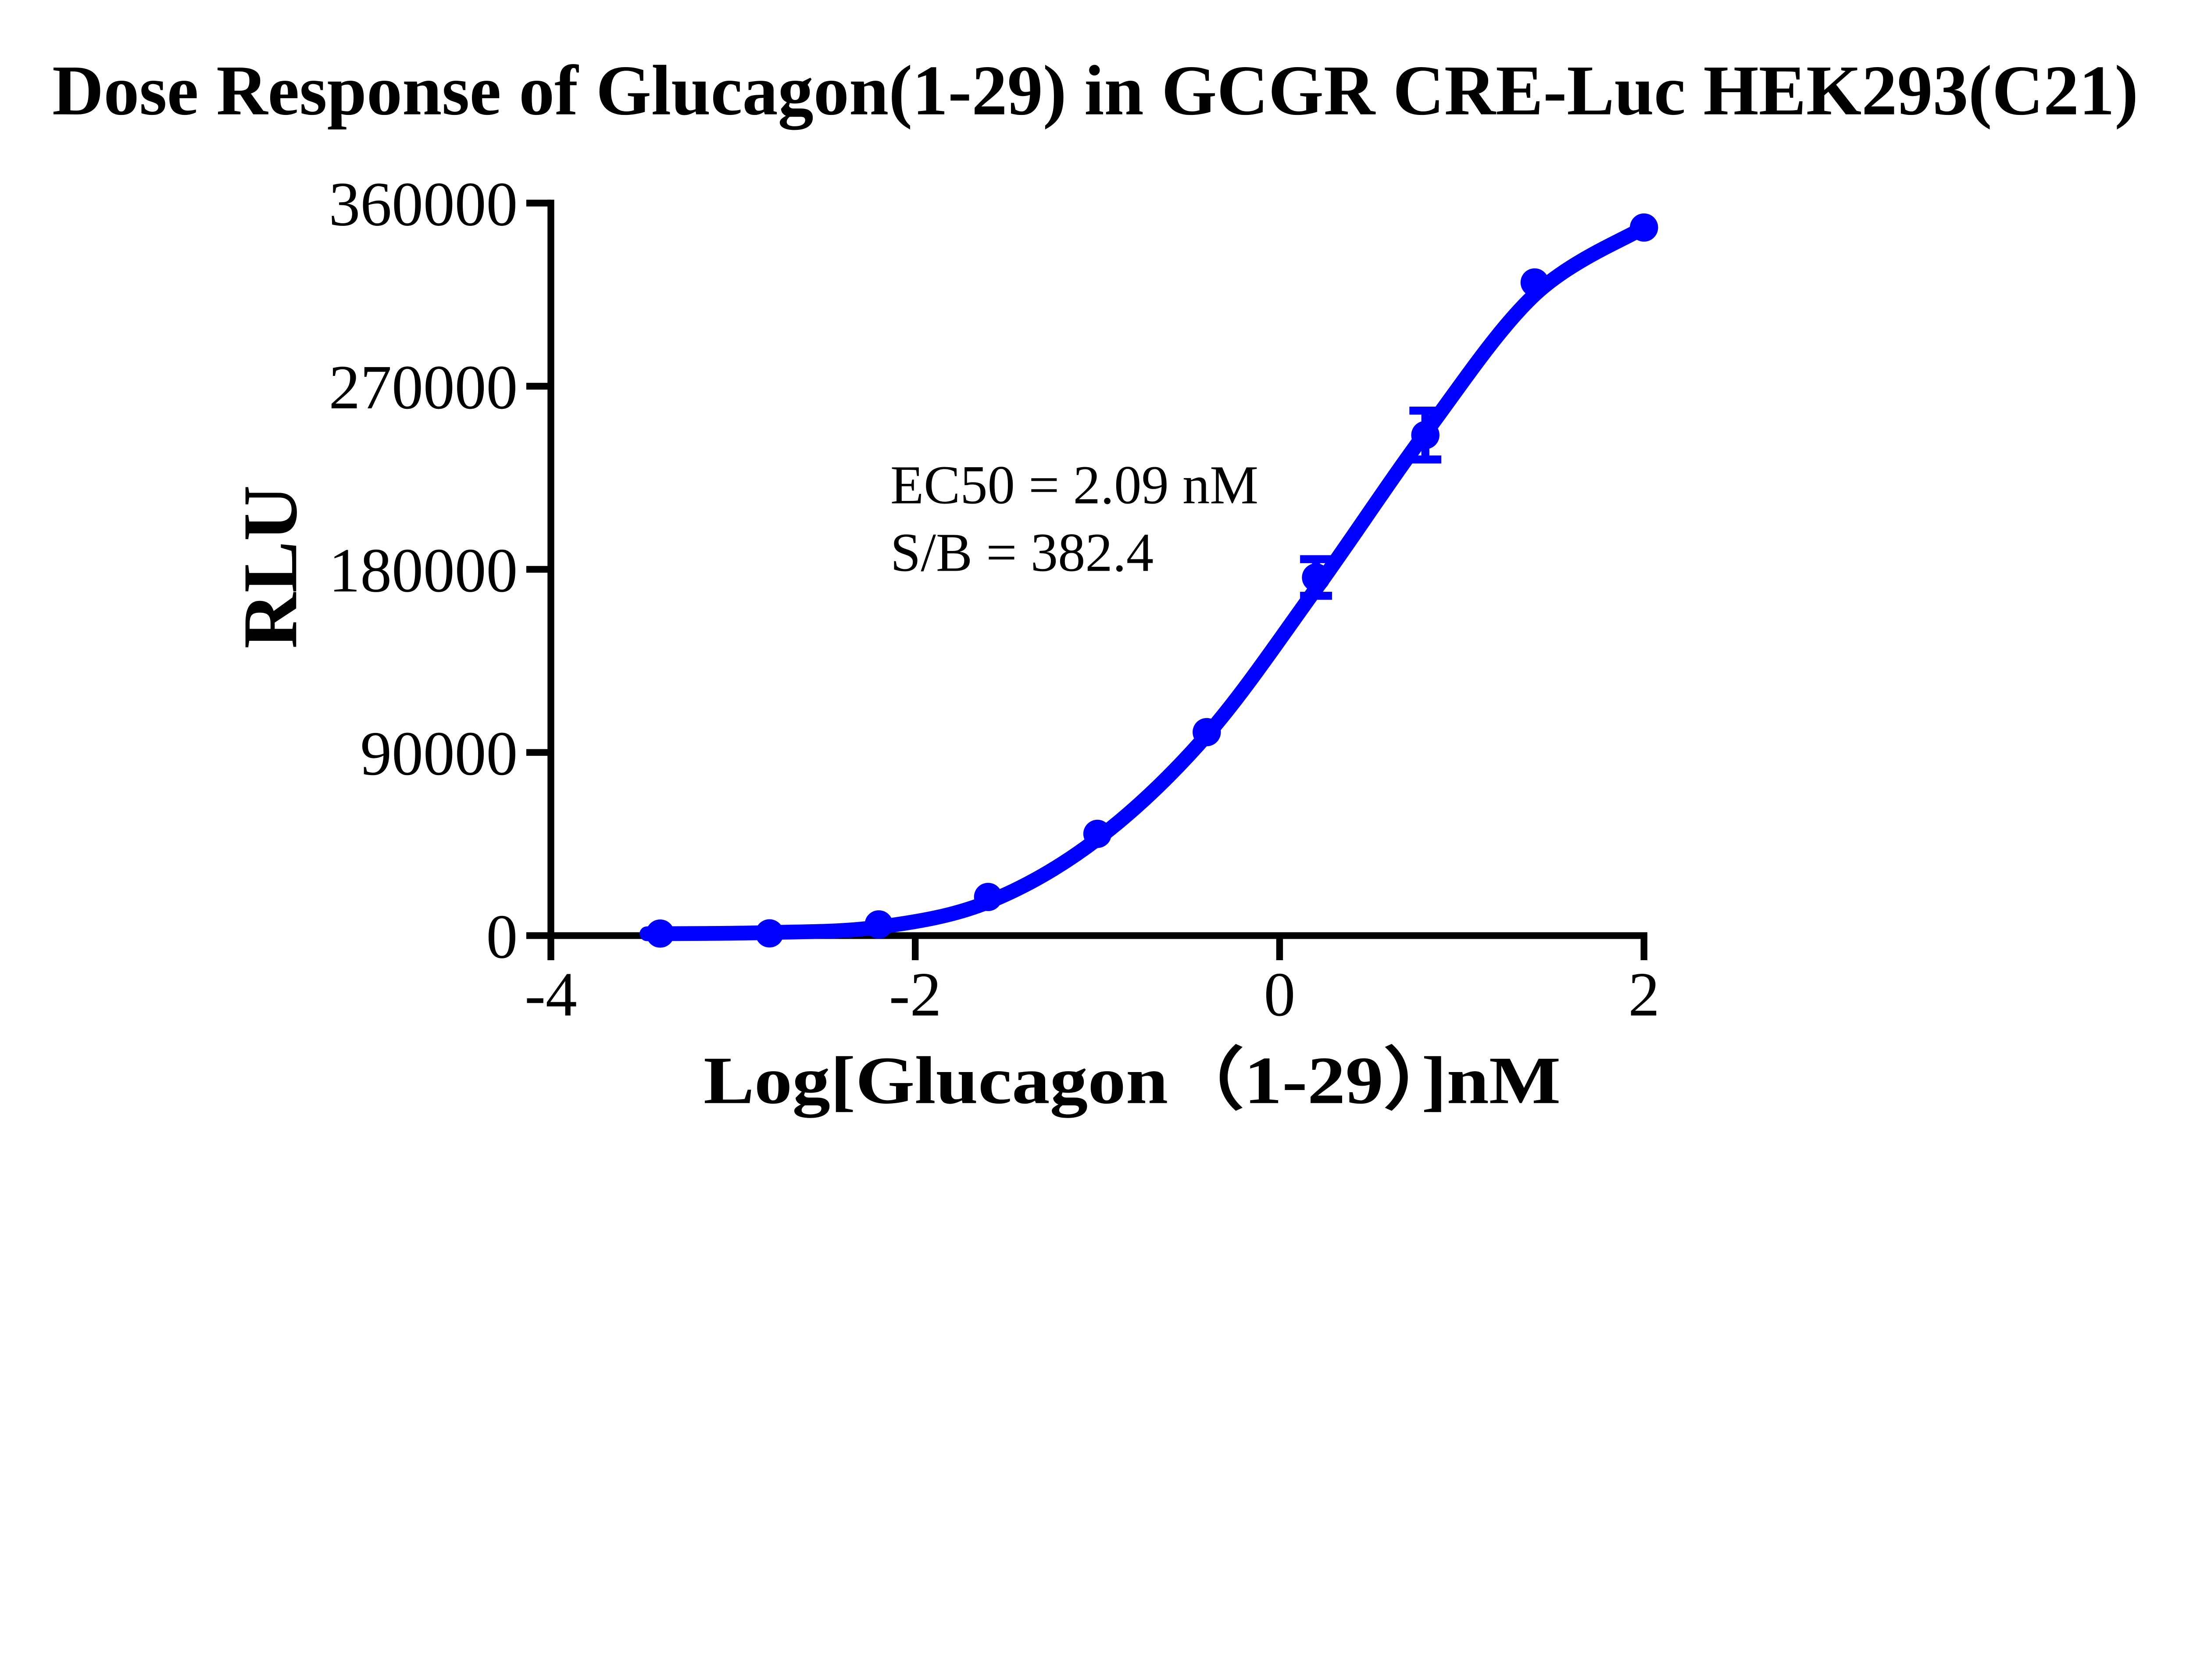  Describe the element at coordinates (1644, 994) in the screenshot. I see `x-tick-label: 2` at that location.